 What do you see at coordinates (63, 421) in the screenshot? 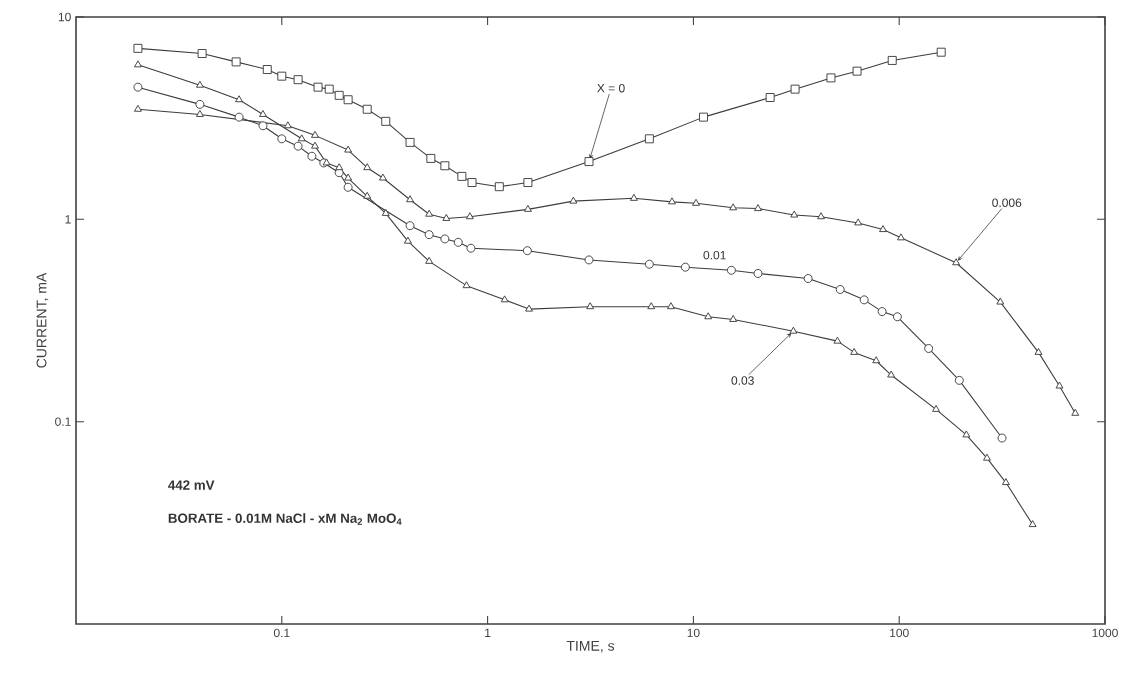
I see `y-tick-label: 0.1` at bounding box center [63, 421].